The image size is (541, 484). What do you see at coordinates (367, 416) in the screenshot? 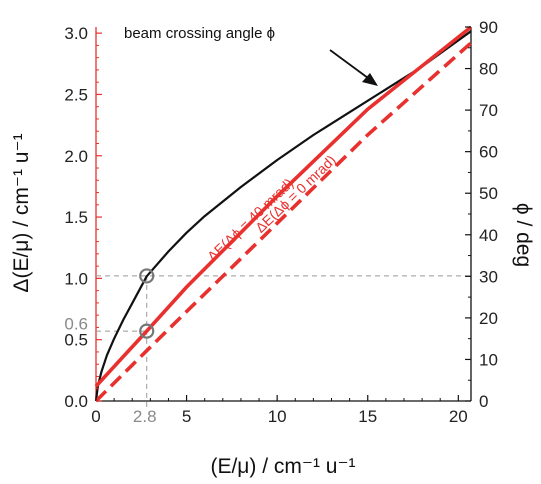
I see `x-tick-label-3: 15` at bounding box center [367, 416].